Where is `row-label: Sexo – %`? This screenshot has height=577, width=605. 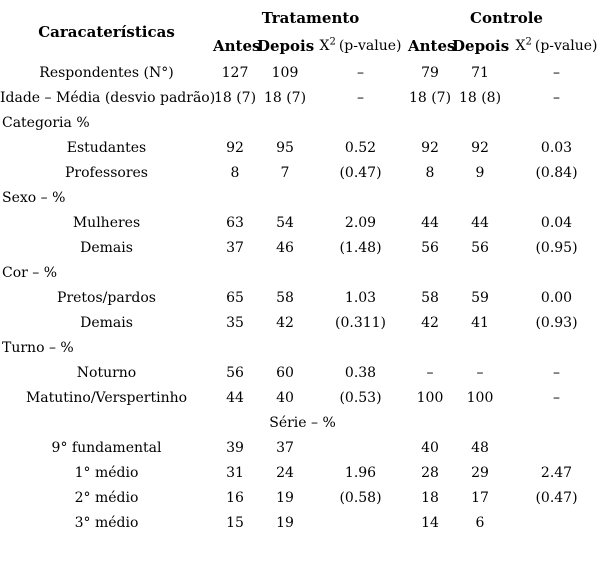 row-label: Sexo – % is located at coordinates (34, 197).